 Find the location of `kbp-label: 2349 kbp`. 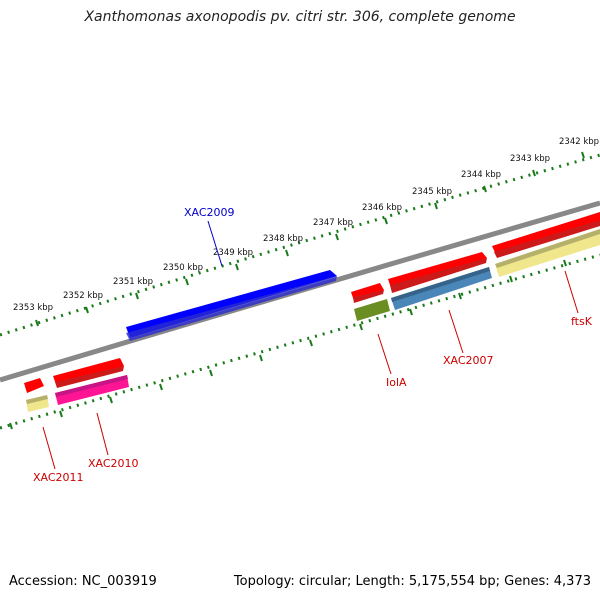

kbp-label: 2349 kbp is located at coordinates (233, 253).